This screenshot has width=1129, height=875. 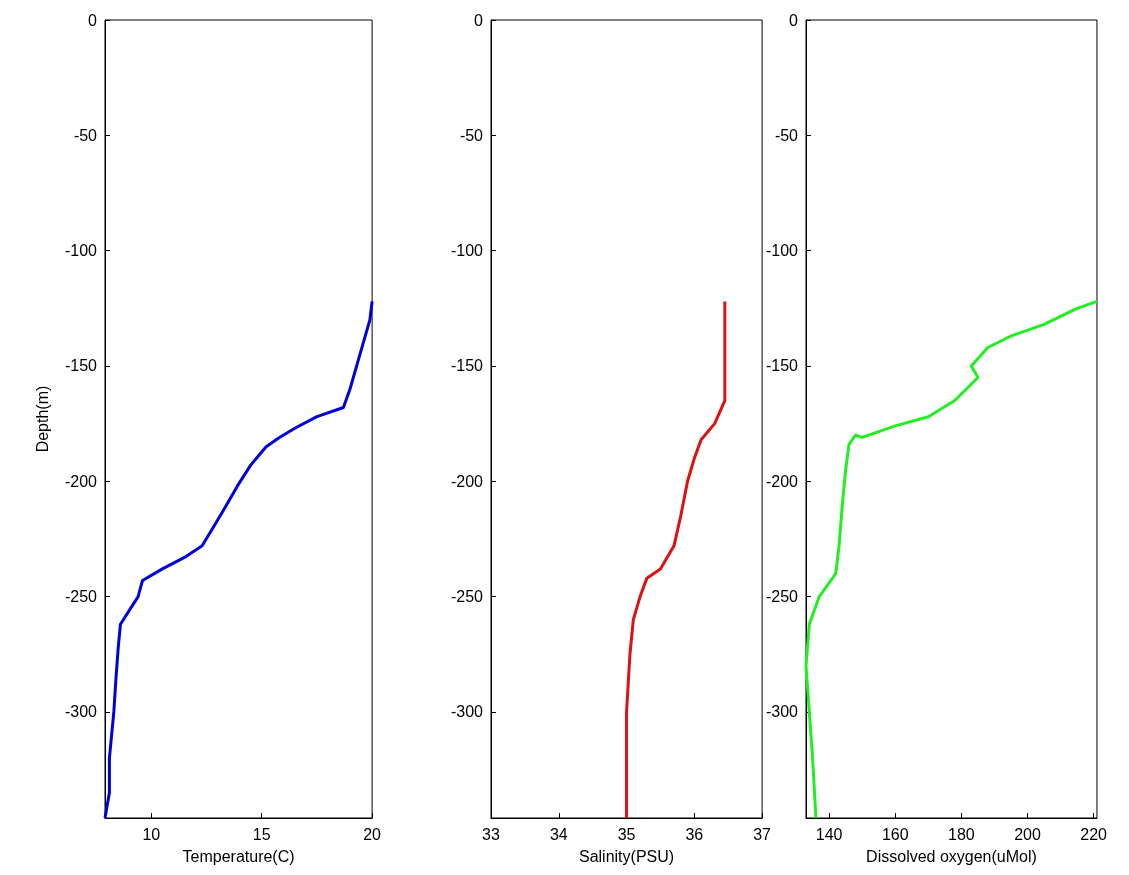 I want to click on x-tick-label: 200, so click(x=1027, y=834).